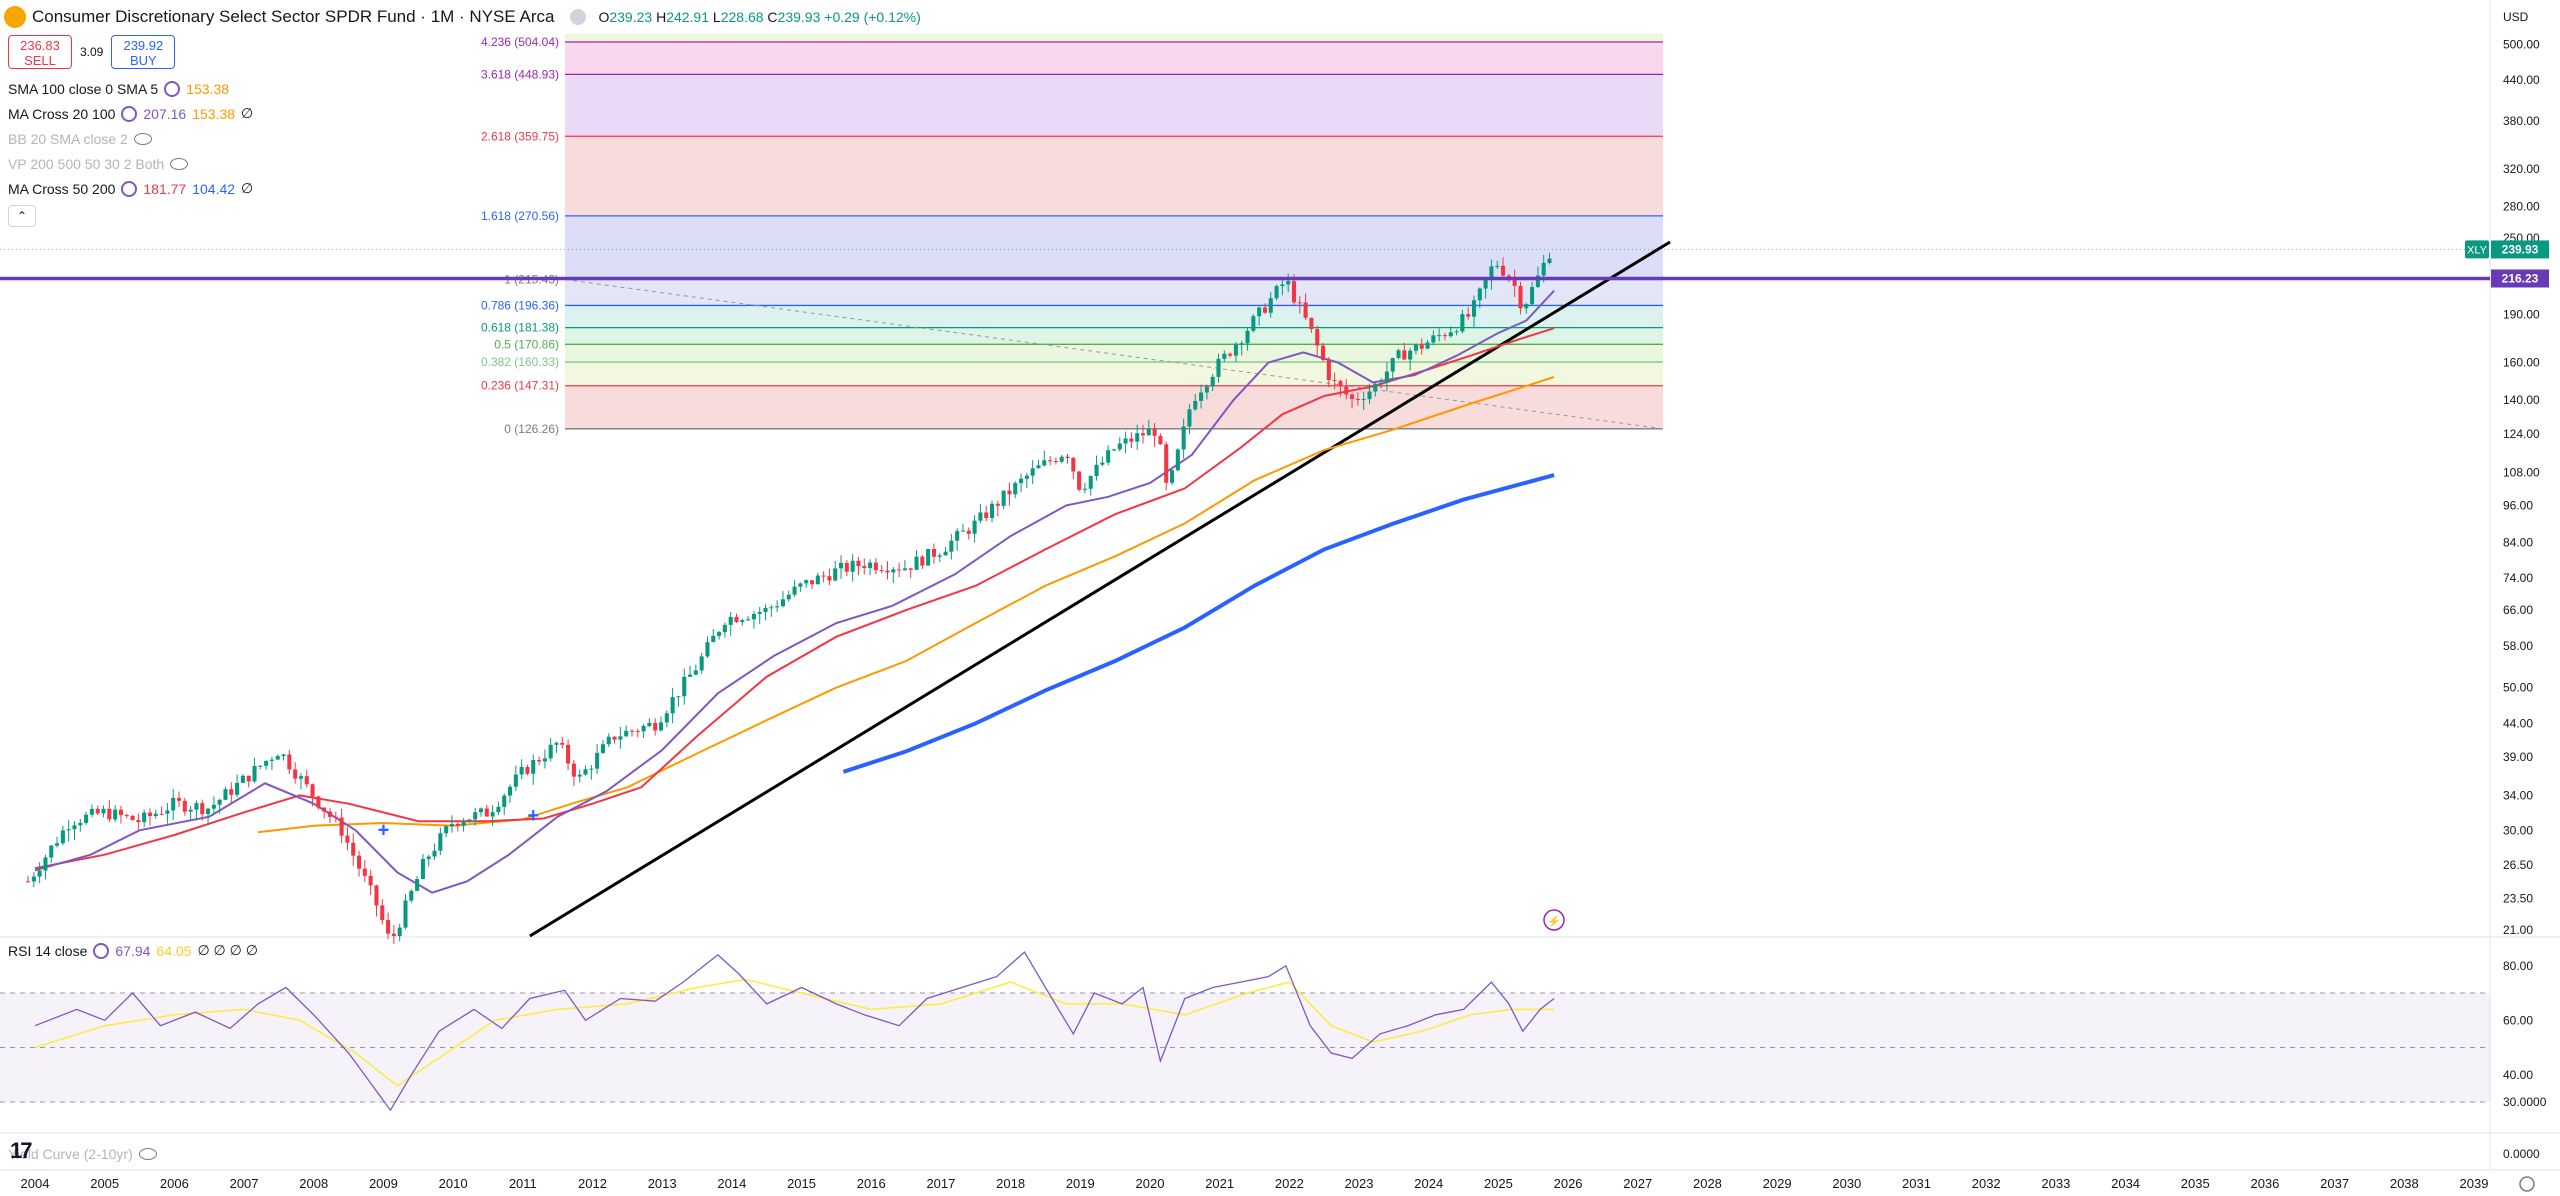 The image size is (2560, 1196). Describe the element at coordinates (662, 1183) in the screenshot. I see `year-tick-label: 2013` at that location.